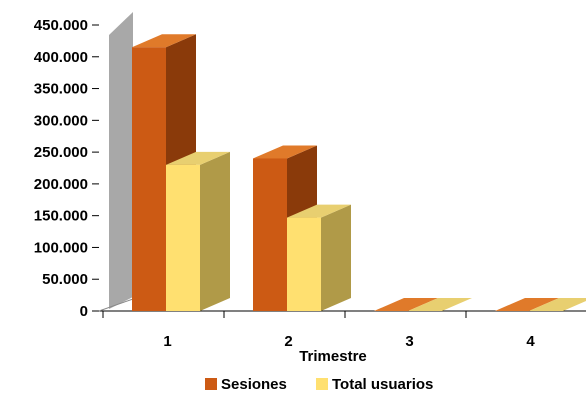 The width and height of the screenshot is (586, 398). What do you see at coordinates (530, 341) in the screenshot?
I see `x-tick-label: 4` at bounding box center [530, 341].